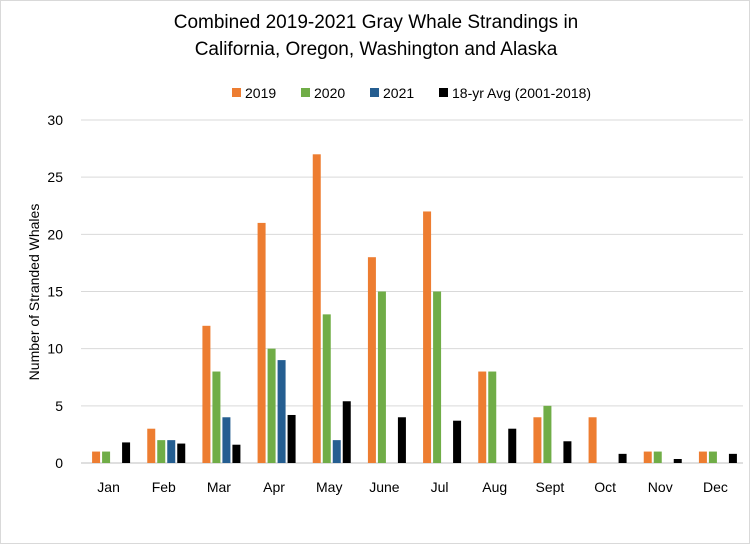 This screenshot has width=750, height=544. What do you see at coordinates (384, 487) in the screenshot?
I see `x-tick-label: June` at bounding box center [384, 487].